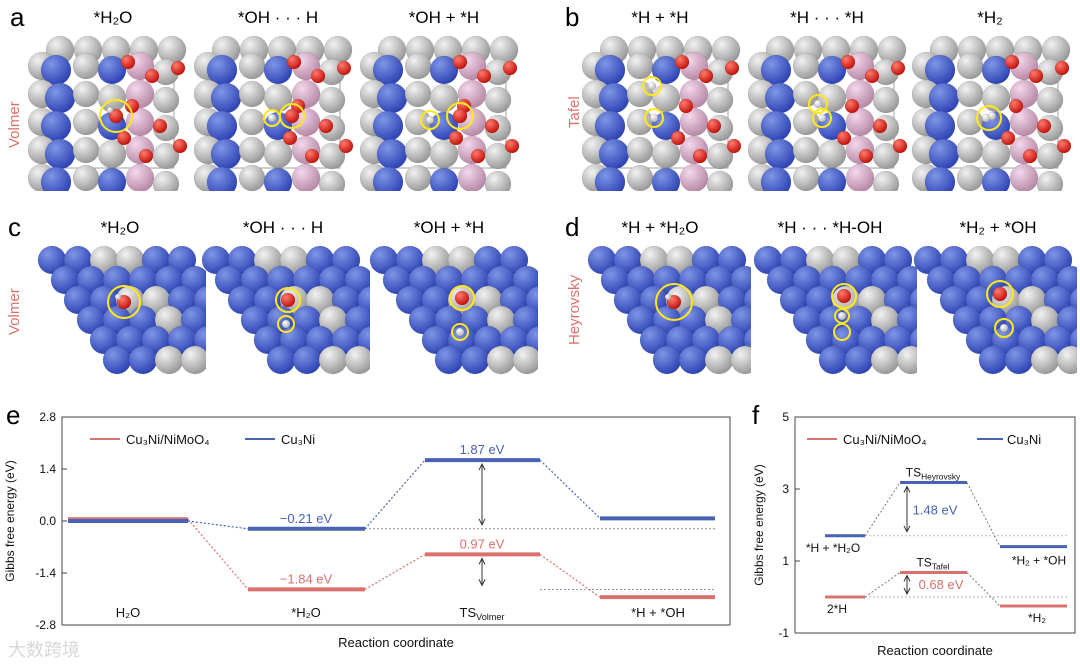  What do you see at coordinates (283, 227) in the screenshot?
I see `struct-title-c2: *OH · · · H` at bounding box center [283, 227].